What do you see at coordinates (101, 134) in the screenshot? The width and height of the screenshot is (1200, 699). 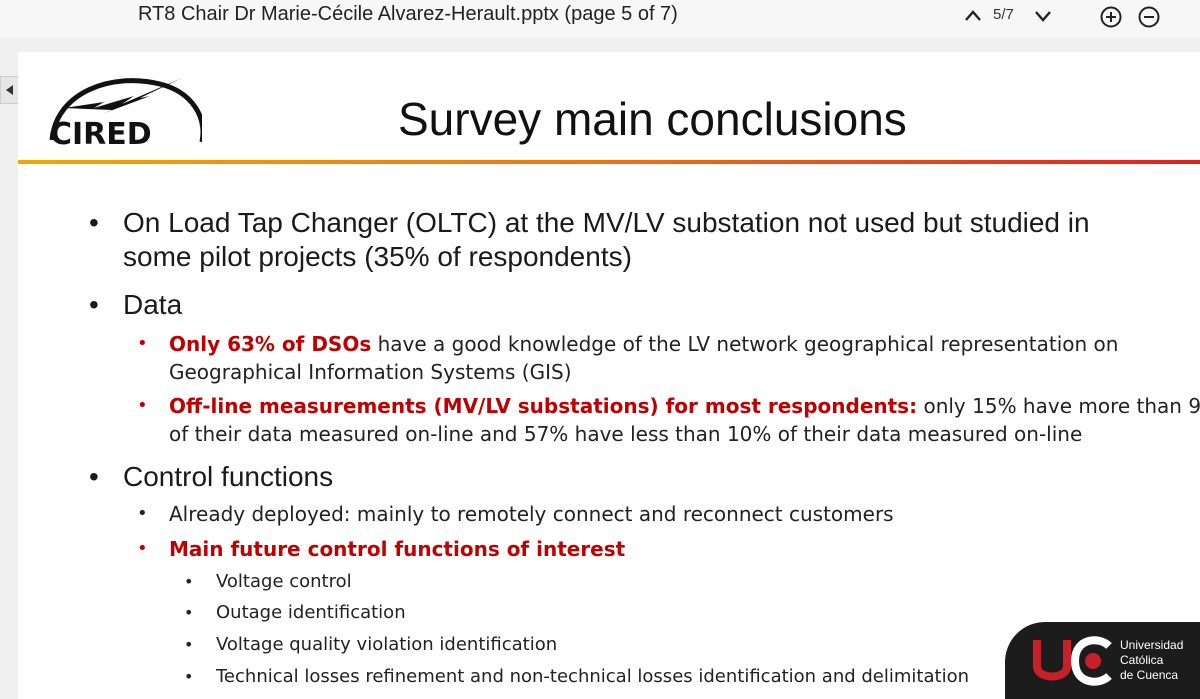 I see `cired-logo-text: CIRED` at bounding box center [101, 134].